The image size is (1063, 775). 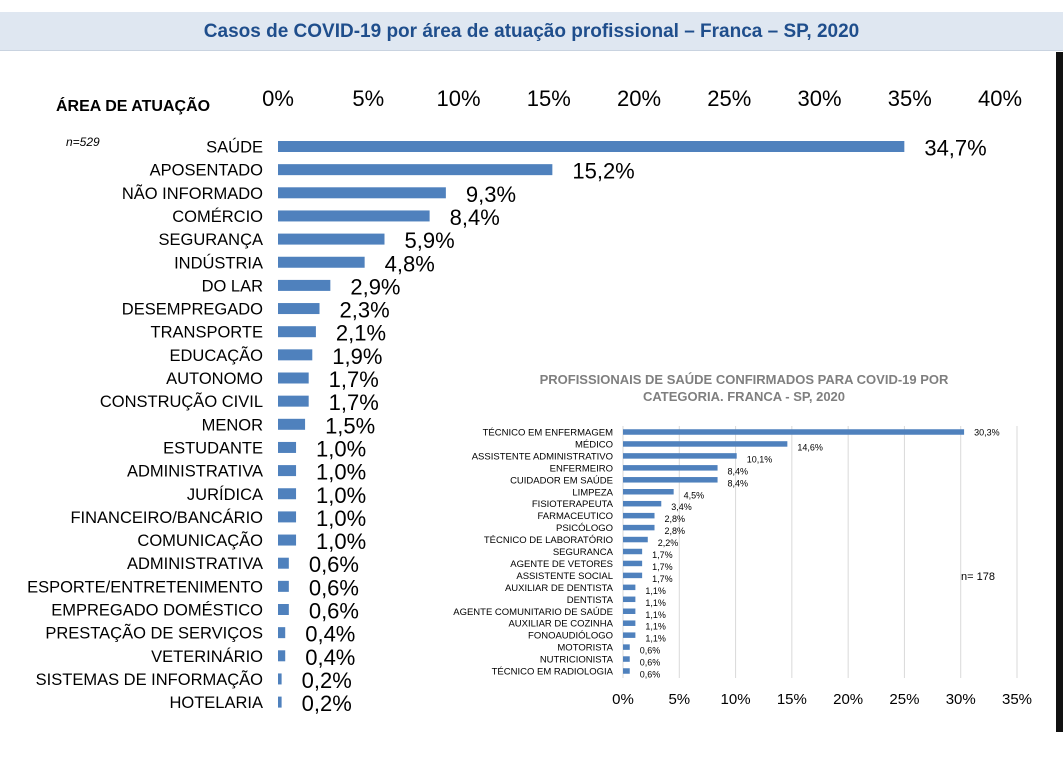 What do you see at coordinates (738, 483) in the screenshot?
I see `inset-data-label: 8,4%` at bounding box center [738, 483].